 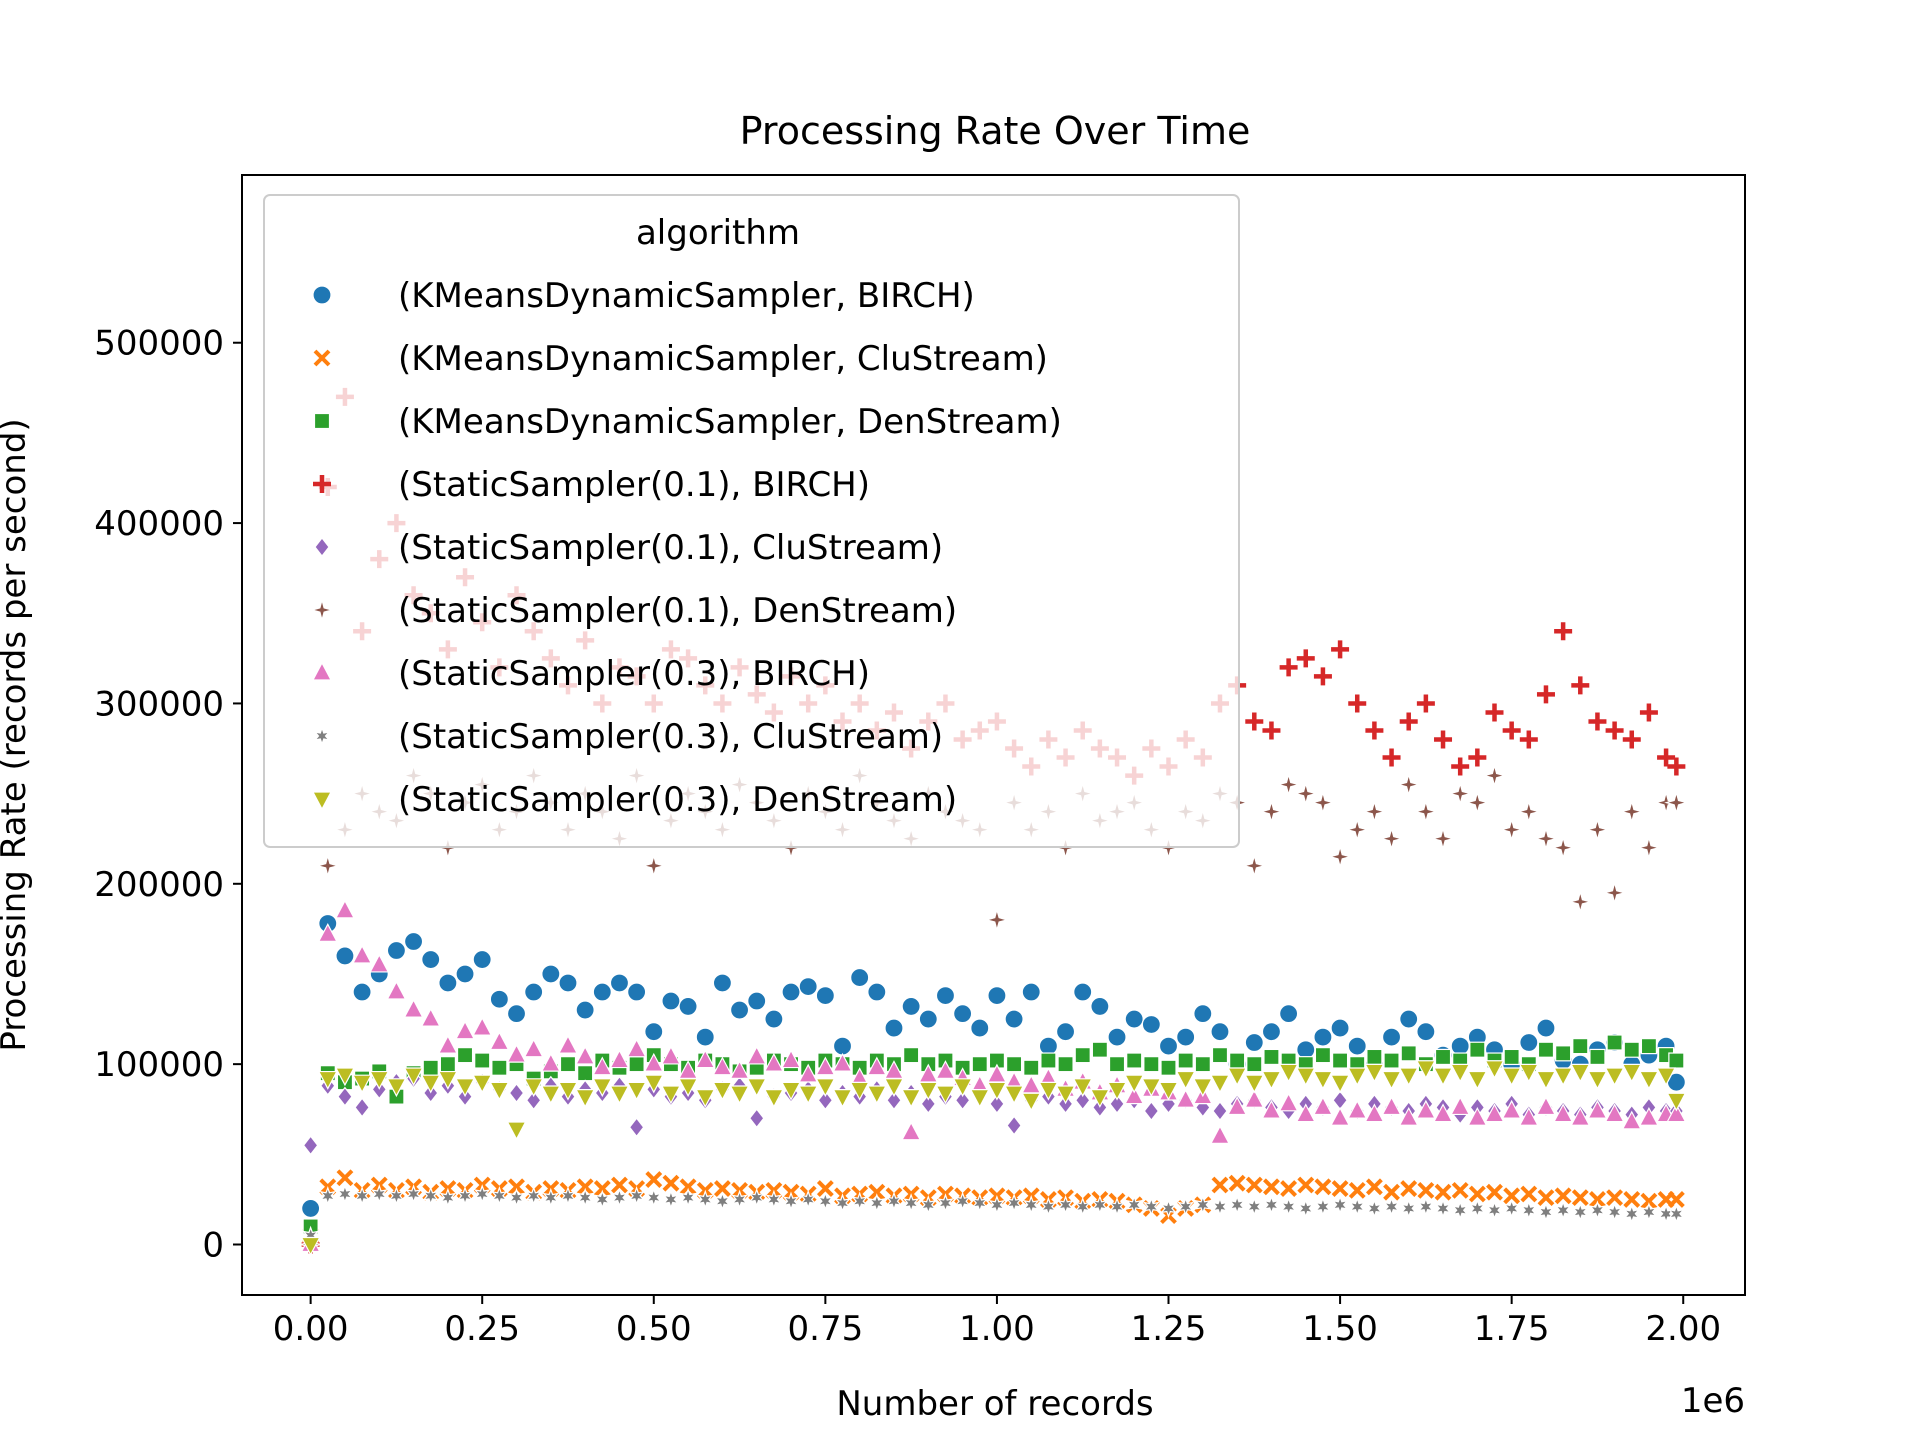 What do you see at coordinates (994, 1404) in the screenshot?
I see `x-axis-label: Number of records` at bounding box center [994, 1404].